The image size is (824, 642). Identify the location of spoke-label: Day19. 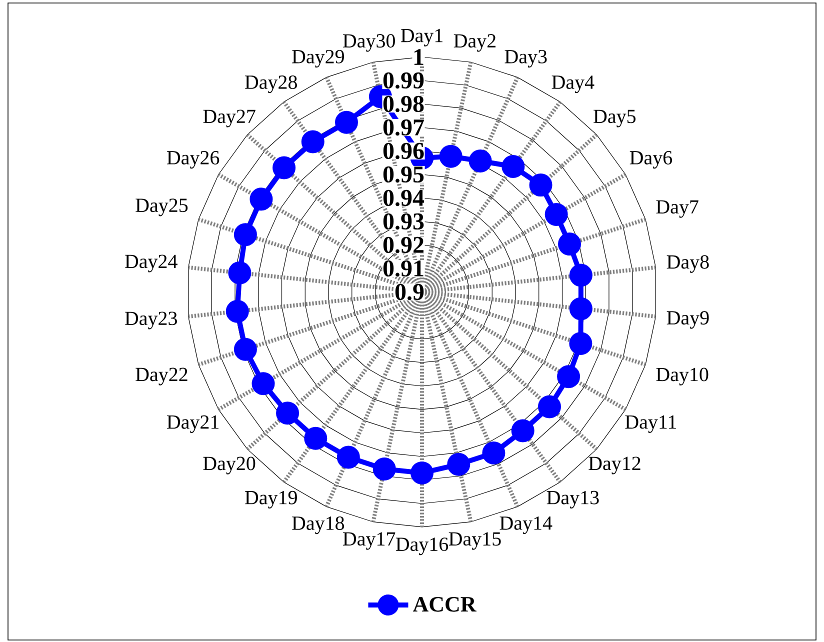
(271, 499).